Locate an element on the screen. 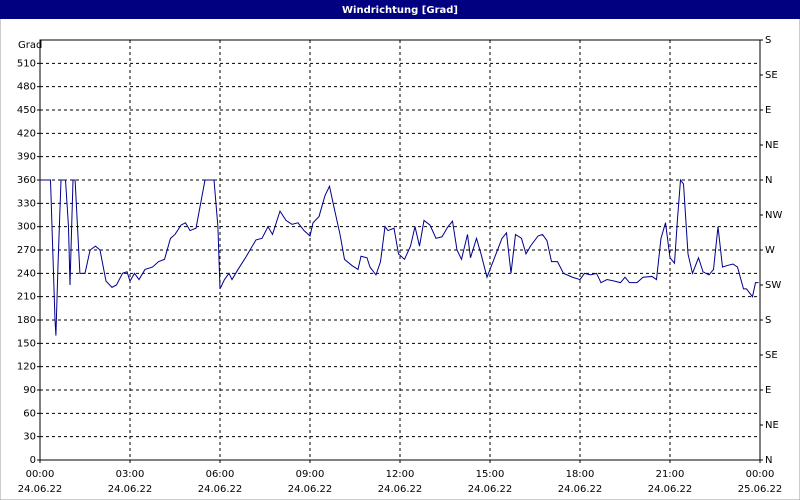 The height and width of the screenshot is (500, 800). y2-tick-label: SW is located at coordinates (773, 285).